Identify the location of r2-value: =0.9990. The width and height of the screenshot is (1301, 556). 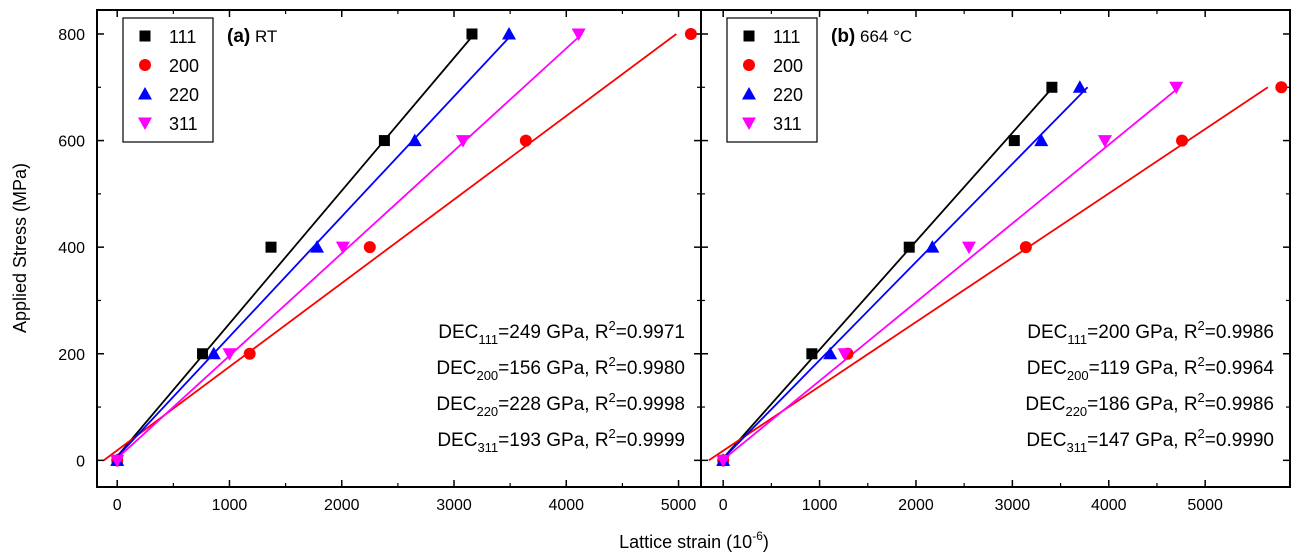
(1239, 440).